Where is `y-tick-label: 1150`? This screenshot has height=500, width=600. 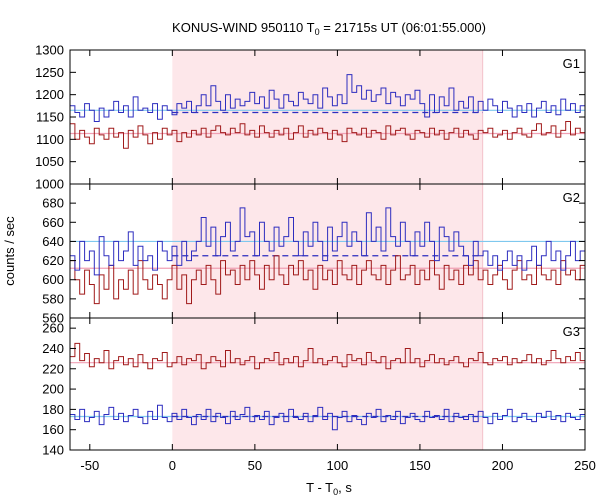
y-tick-label: 1150 is located at coordinates (50, 117).